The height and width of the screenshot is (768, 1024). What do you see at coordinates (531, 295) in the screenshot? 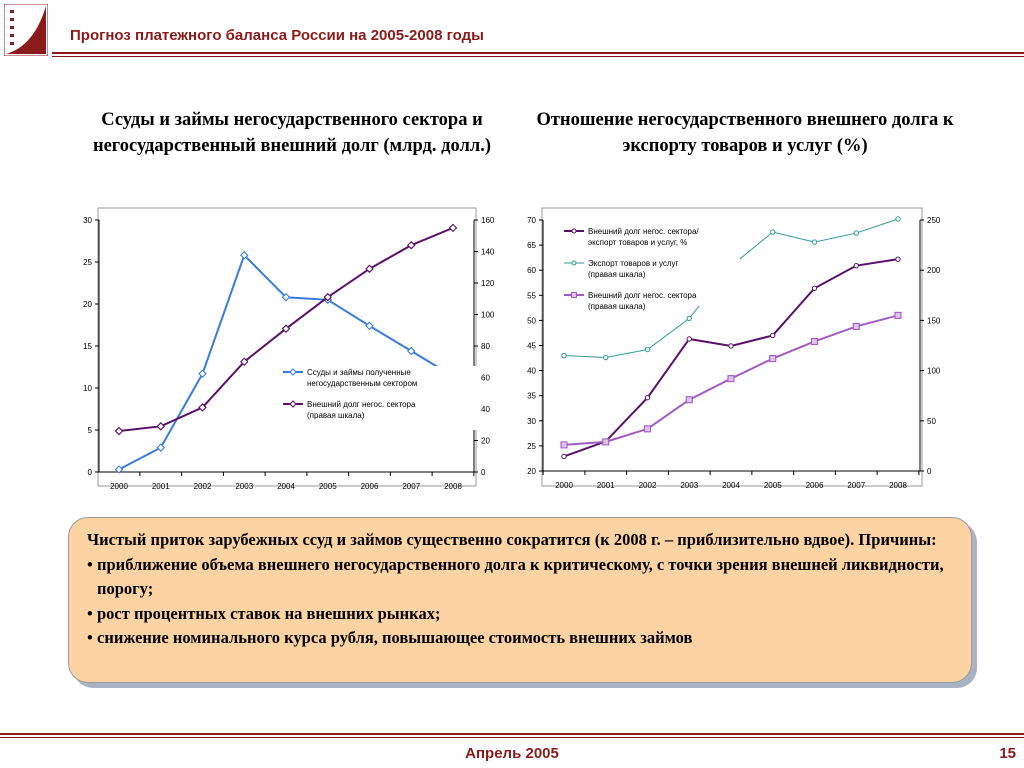
I see `left-axis-tick-label: 55` at bounding box center [531, 295].